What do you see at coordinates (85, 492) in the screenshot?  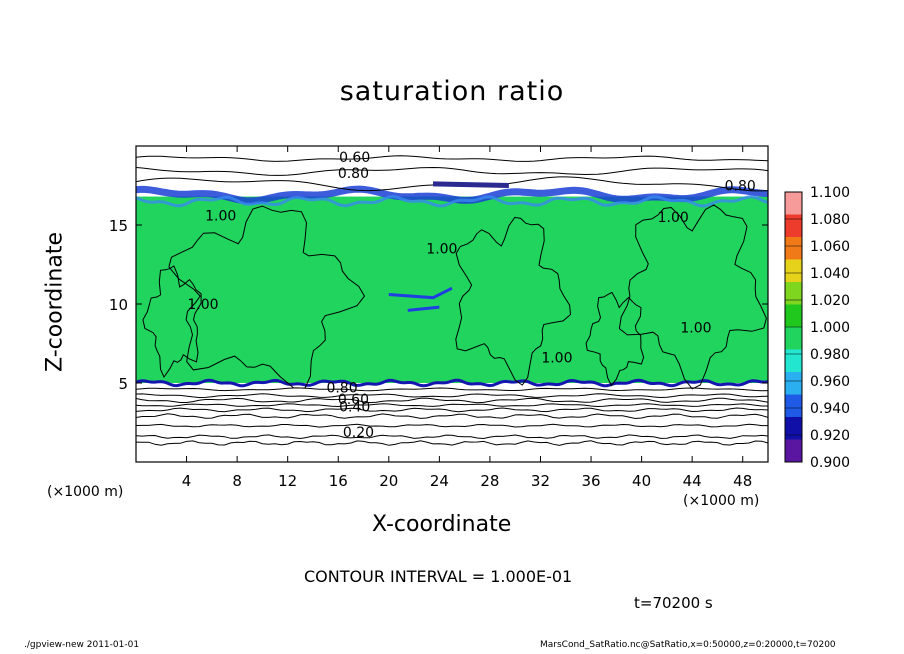 I see `z-unit-label: (×1000 m)` at bounding box center [85, 492].